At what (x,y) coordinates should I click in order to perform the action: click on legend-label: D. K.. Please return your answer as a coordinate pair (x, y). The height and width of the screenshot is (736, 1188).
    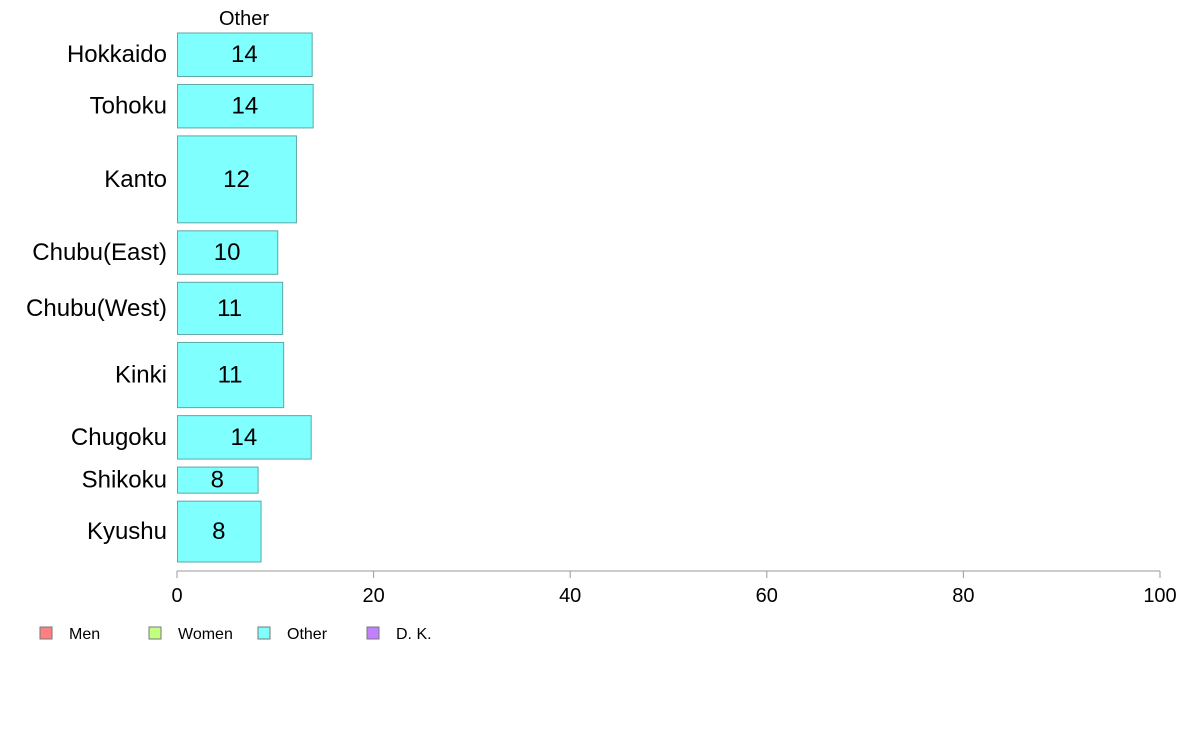
    Looking at the image, I should click on (414, 634).